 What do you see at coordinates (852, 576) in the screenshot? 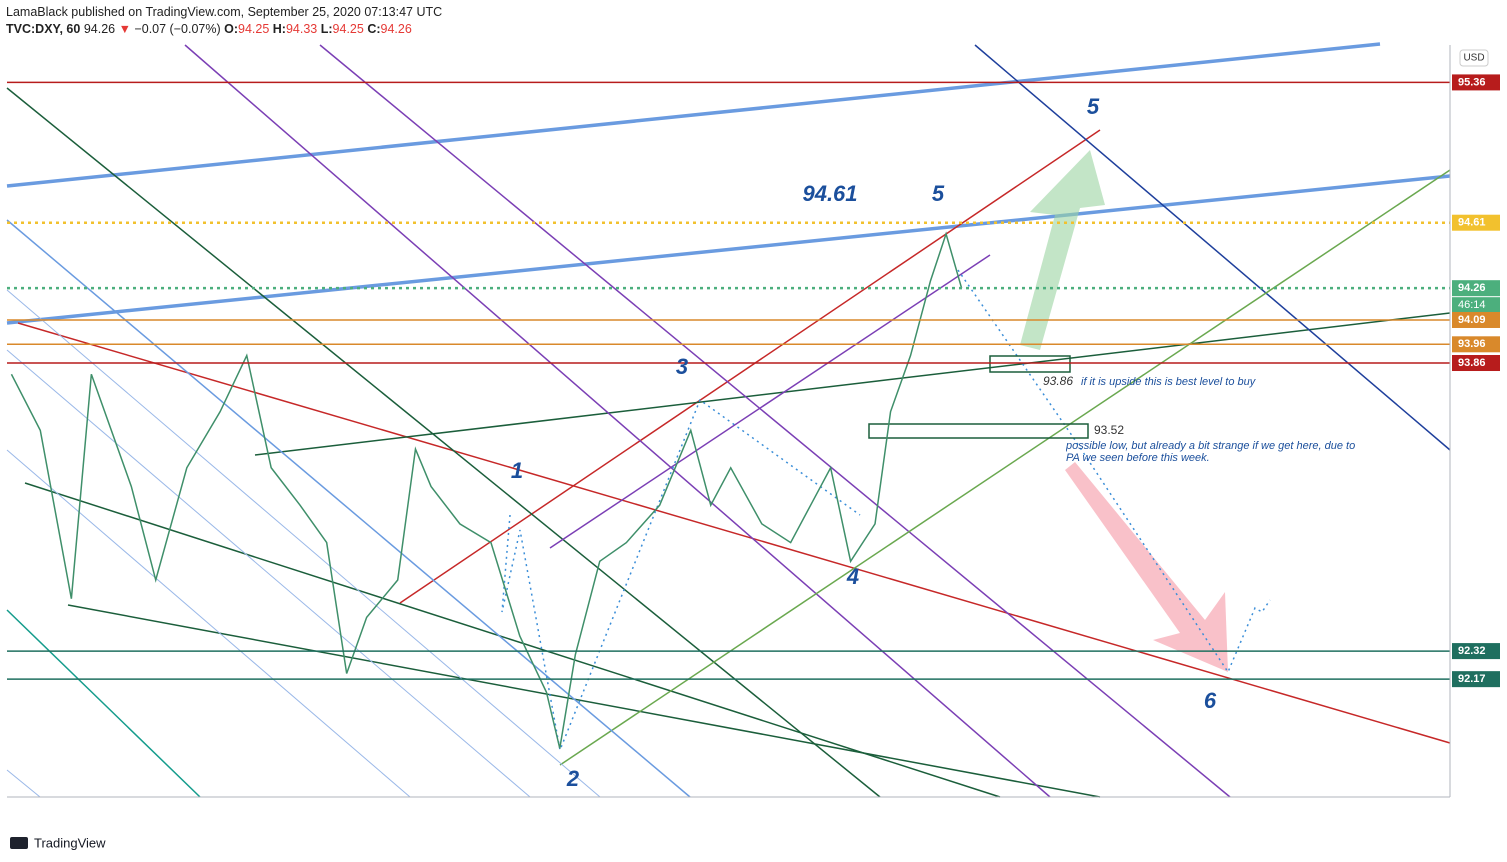
I see `wave-label: 4` at bounding box center [852, 576].